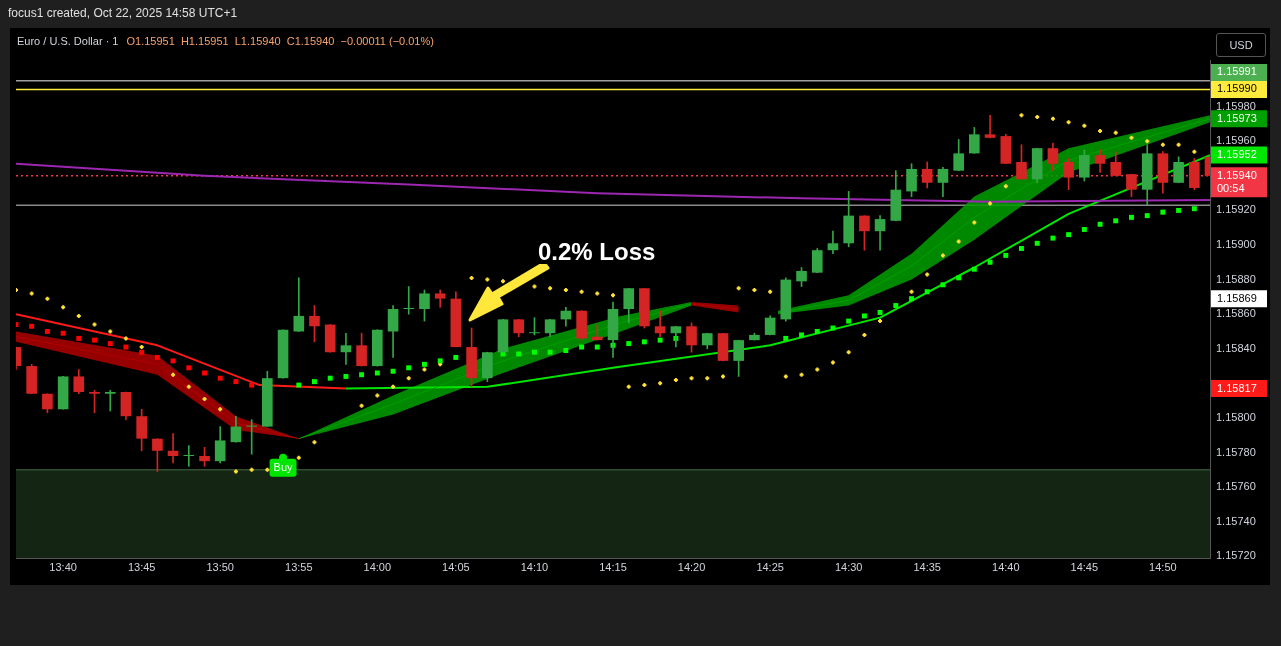 The height and width of the screenshot is (646, 1281). I want to click on x-tick-label: 14:30, so click(848, 566).